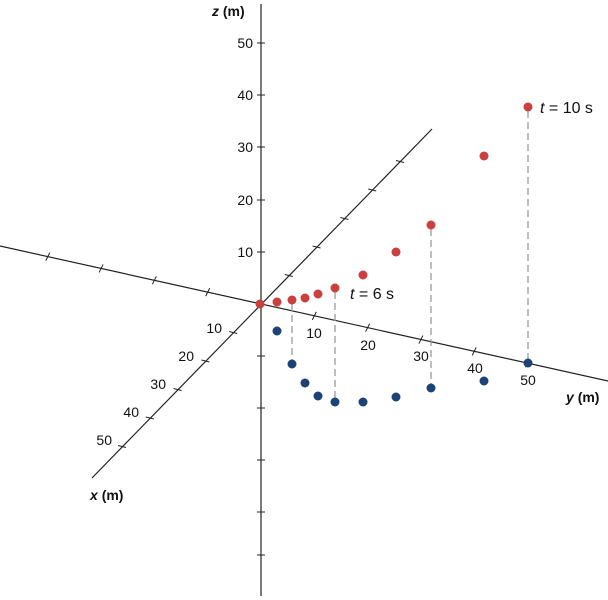 The image size is (608, 600). Describe the element at coordinates (245, 95) in the screenshot. I see `z-tick-label: 40` at that location.